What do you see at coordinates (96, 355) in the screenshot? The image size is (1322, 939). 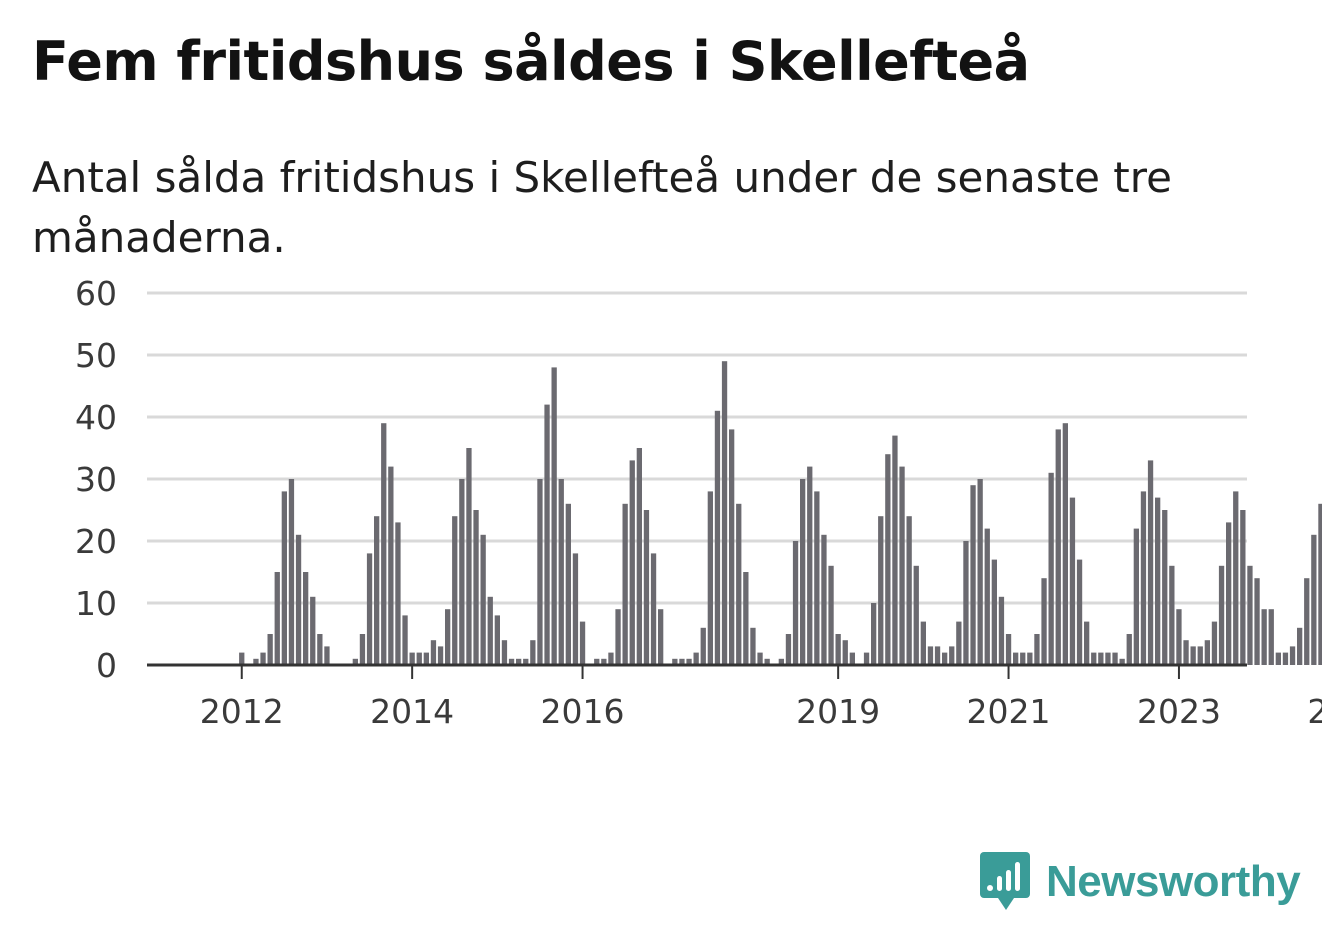 I see `y-tick-label: 50` at bounding box center [96, 355].